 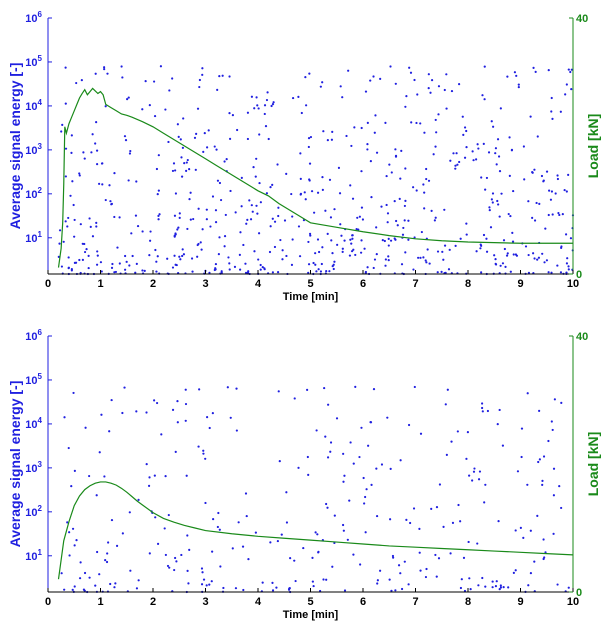 I want to click on x-tick-label: 0, so click(x=48, y=602).